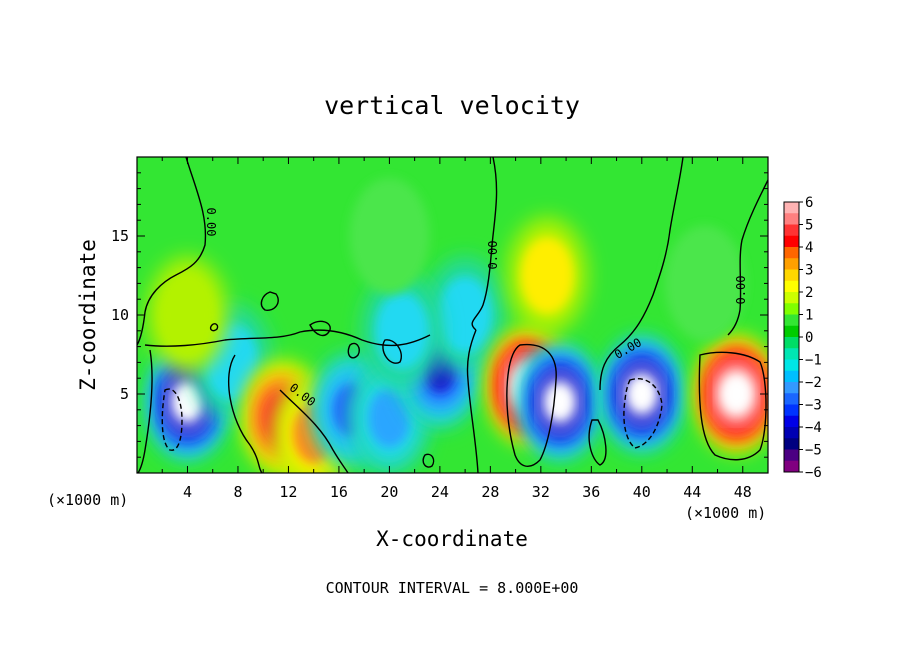 The height and width of the screenshot is (654, 904). I want to click on colorbar-tick-label: −4, so click(813, 428).